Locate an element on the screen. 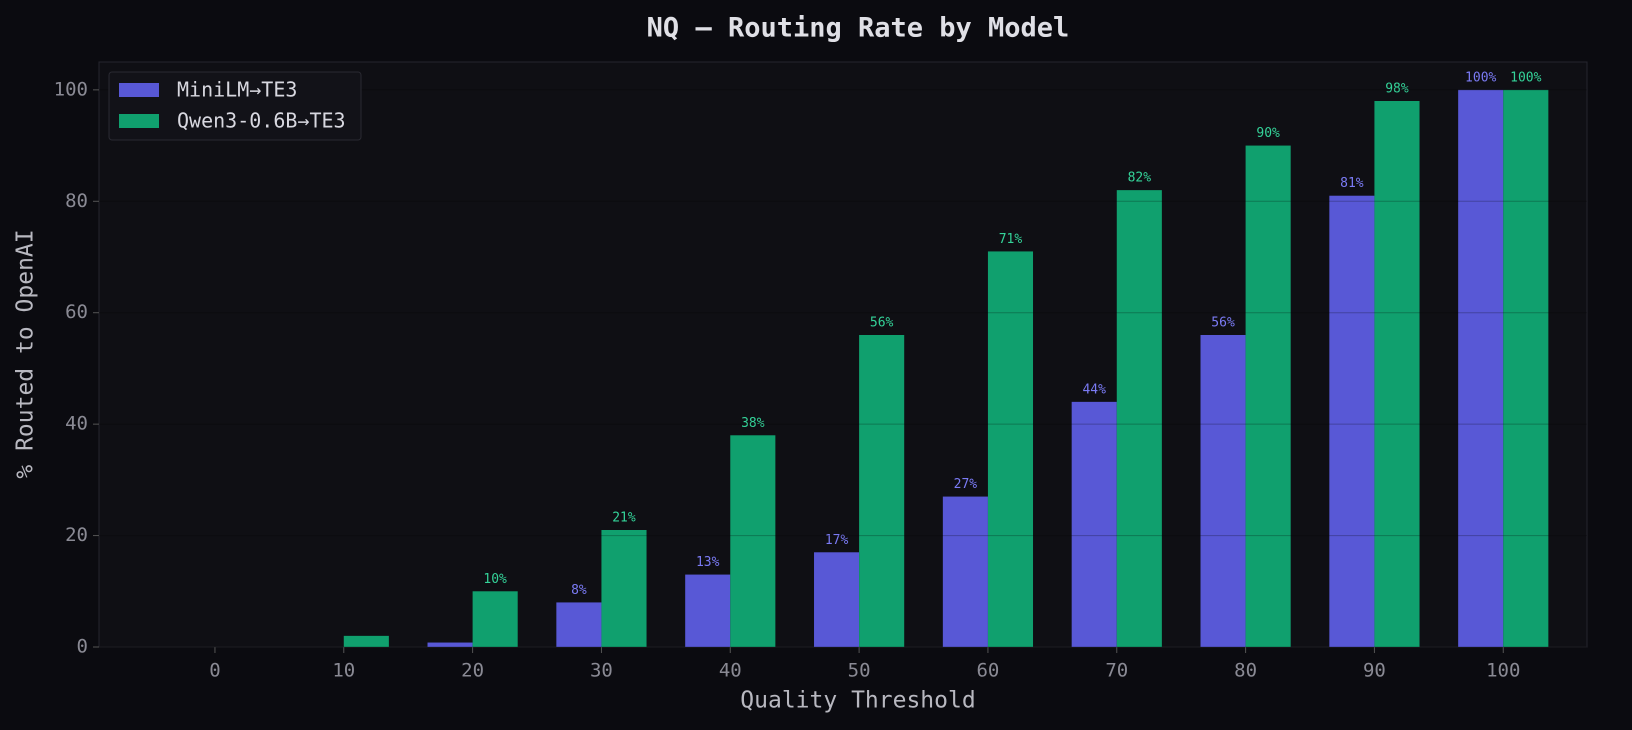 This screenshot has height=730, width=1632. value-label: 17% is located at coordinates (837, 540).